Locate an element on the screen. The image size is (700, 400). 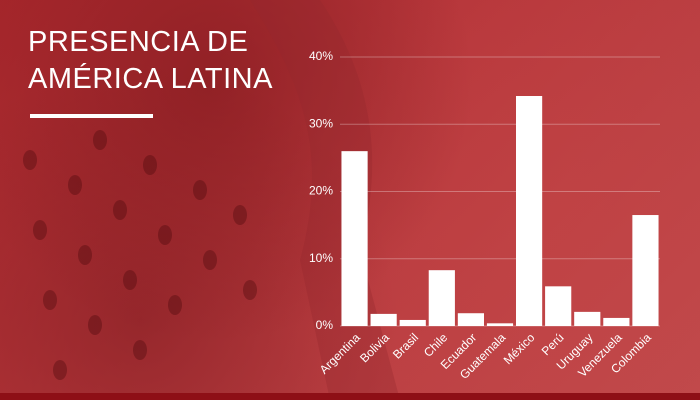
y-tick-label: 10% is located at coordinates (321, 258).